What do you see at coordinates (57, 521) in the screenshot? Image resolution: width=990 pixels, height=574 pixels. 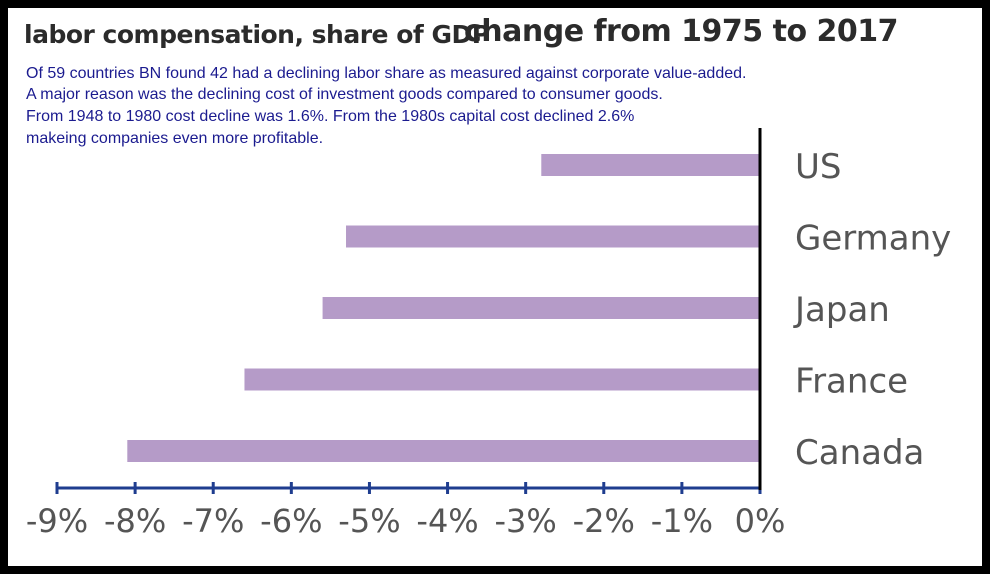 I see `x-tick-label: -9%` at bounding box center [57, 521].